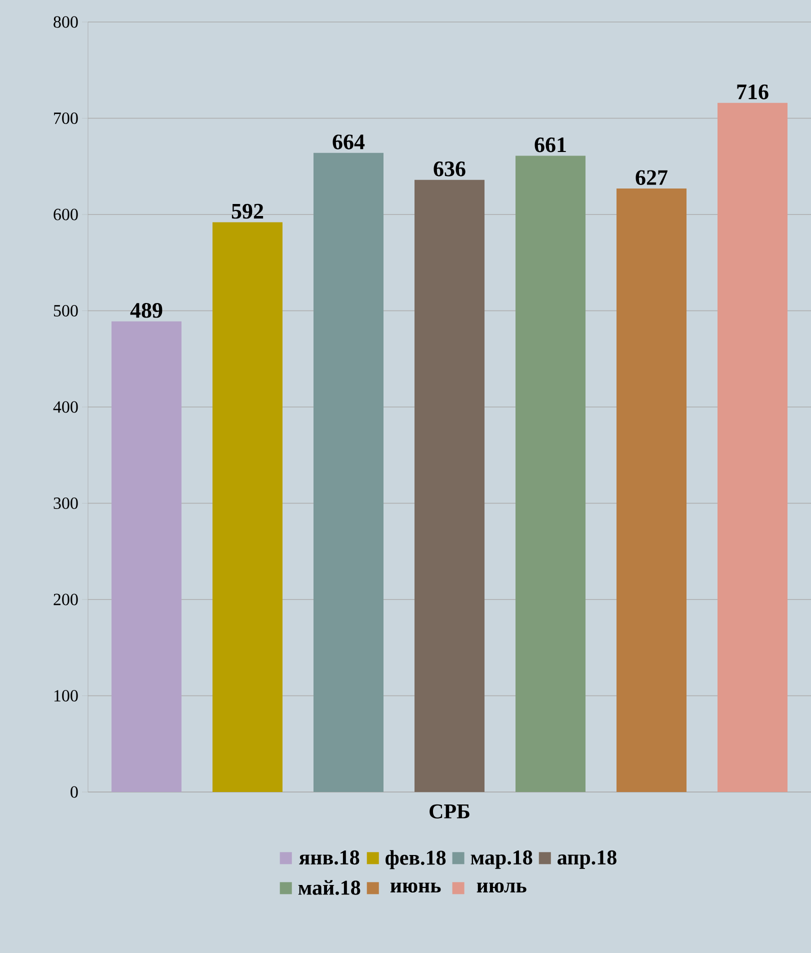  I want to click on y-tick-label: 200, so click(66, 600).